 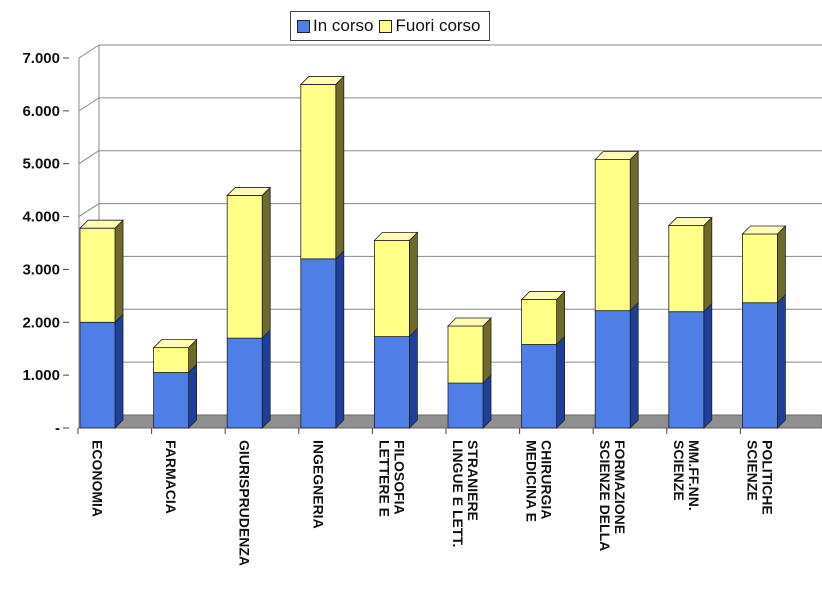 What do you see at coordinates (343, 25) in the screenshot?
I see `legend-label-in-corso: In corso` at bounding box center [343, 25].